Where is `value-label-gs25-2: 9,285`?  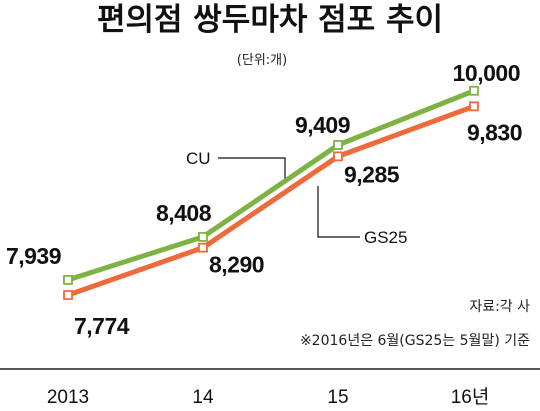
value-label-gs25-2: 9,285 is located at coordinates (372, 174).